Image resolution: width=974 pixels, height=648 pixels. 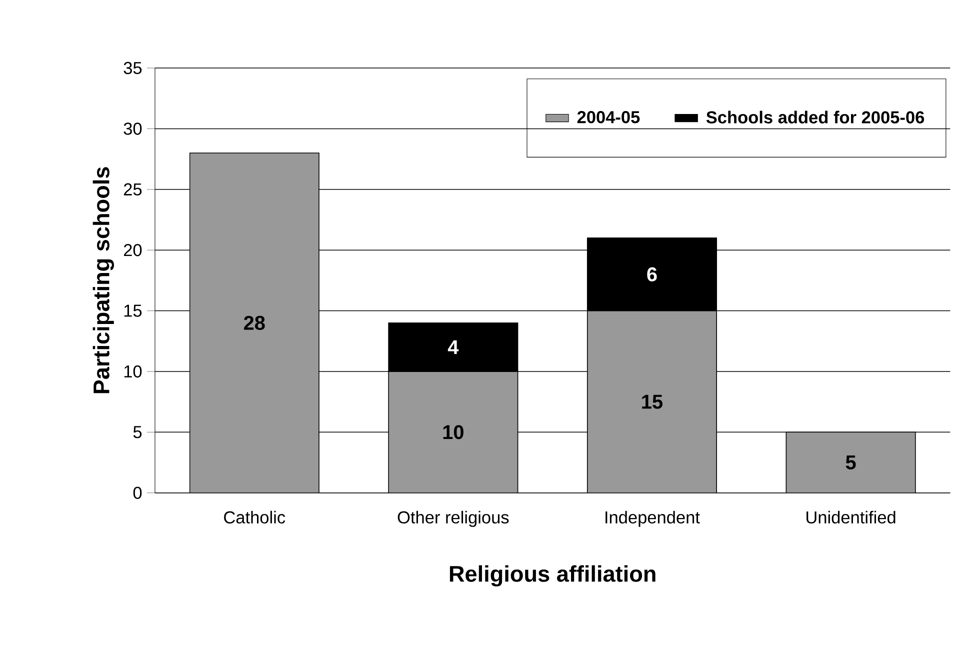 What do you see at coordinates (652, 274) in the screenshot?
I see `data-label: 6` at bounding box center [652, 274].